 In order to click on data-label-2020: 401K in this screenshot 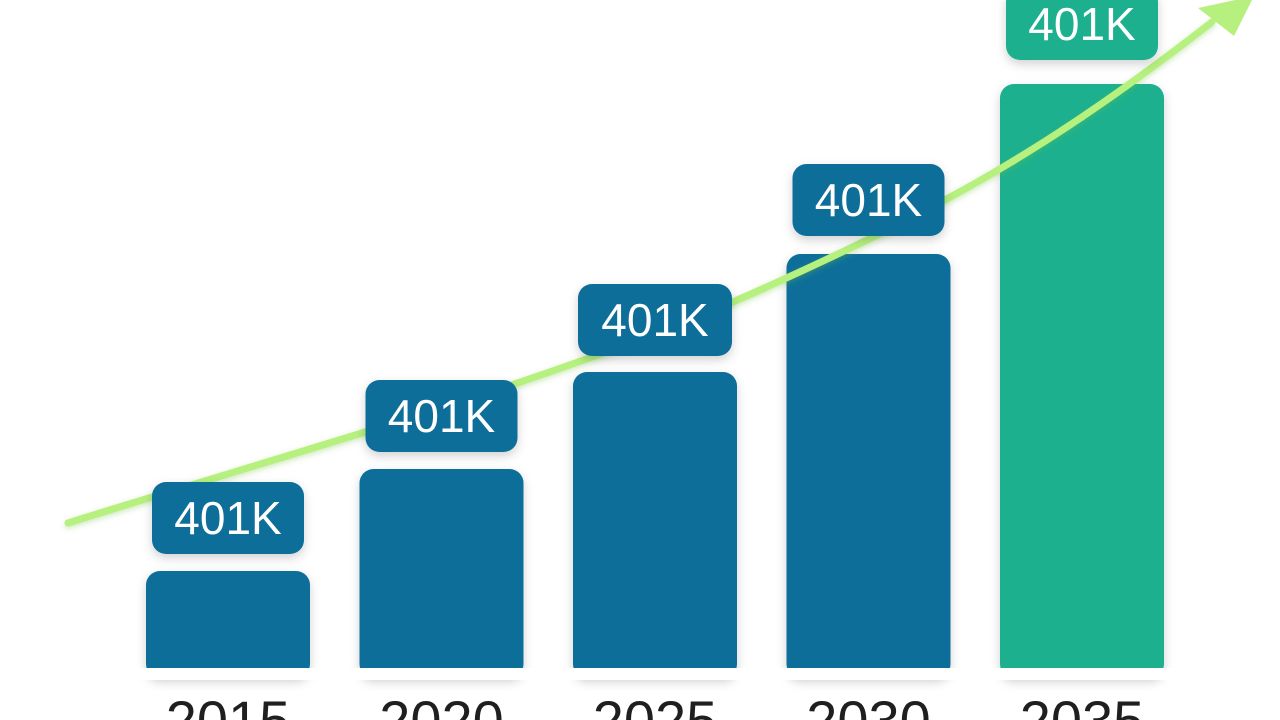, I will do `click(441, 416)`.